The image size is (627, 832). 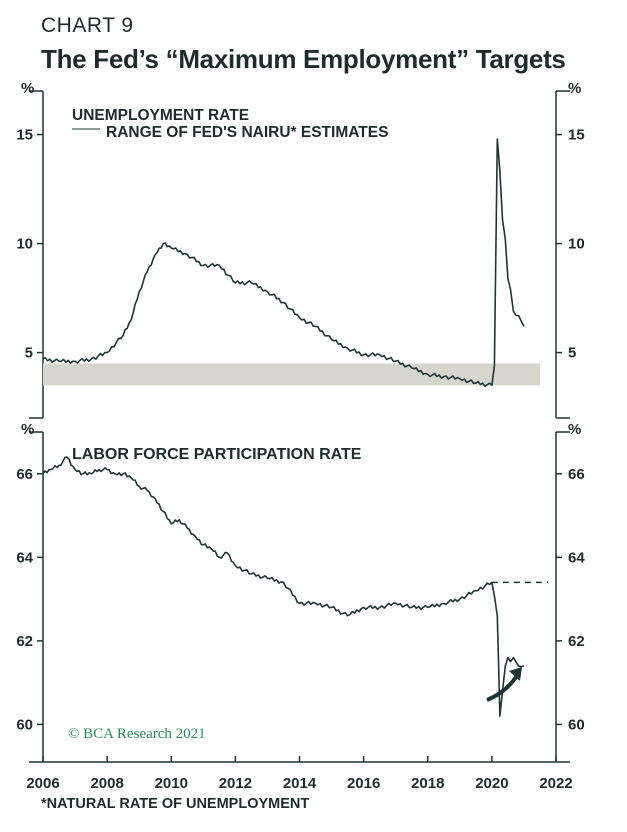 What do you see at coordinates (24, 724) in the screenshot?
I see `y-tick-label-left: 60` at bounding box center [24, 724].